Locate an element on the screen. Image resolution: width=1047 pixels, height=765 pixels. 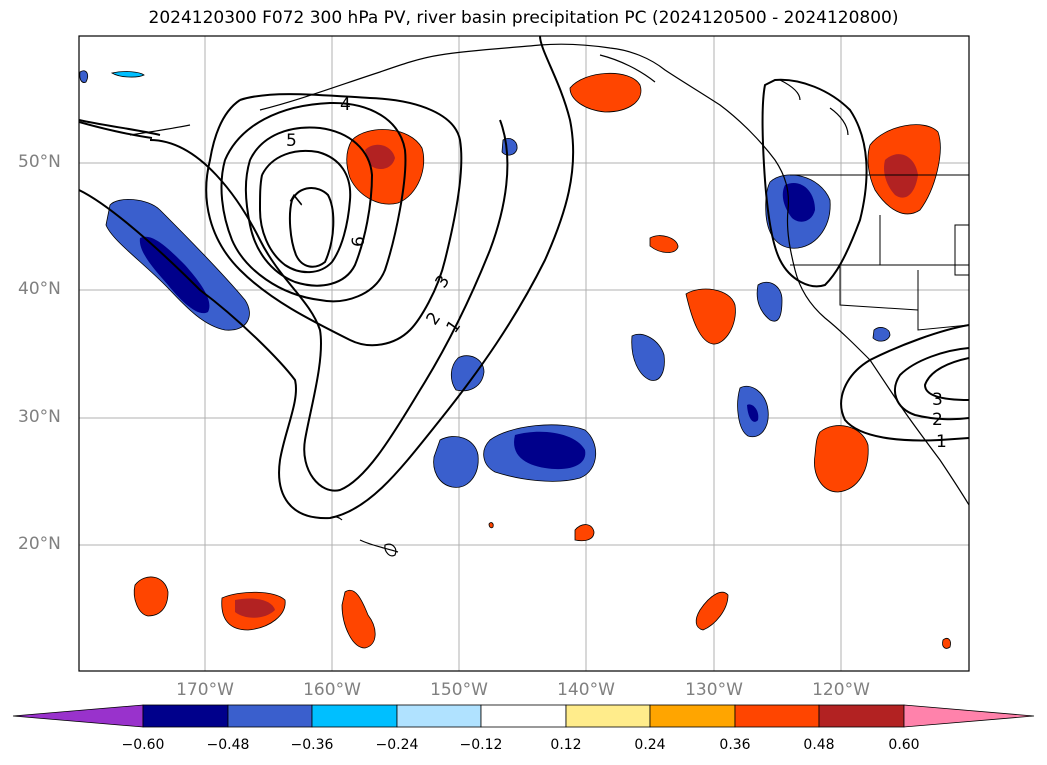
colorbar-tick-label: −0.60 is located at coordinates (143, 745).